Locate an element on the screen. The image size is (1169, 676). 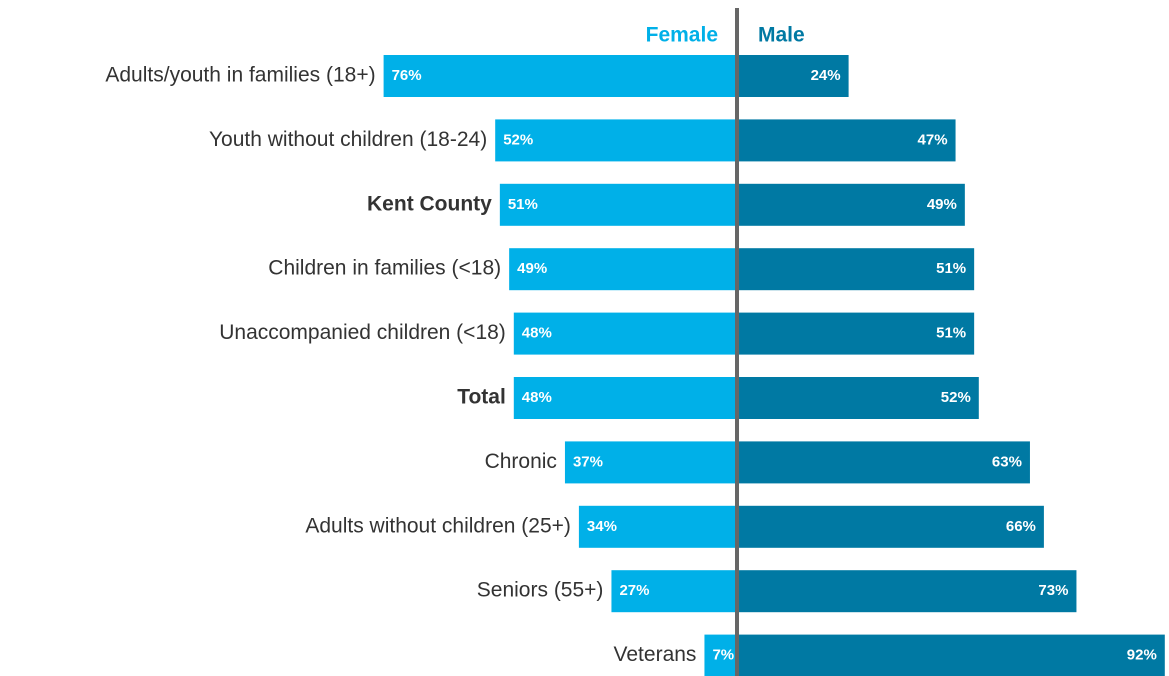
category-label: Youth without children (18-24) is located at coordinates (348, 139).